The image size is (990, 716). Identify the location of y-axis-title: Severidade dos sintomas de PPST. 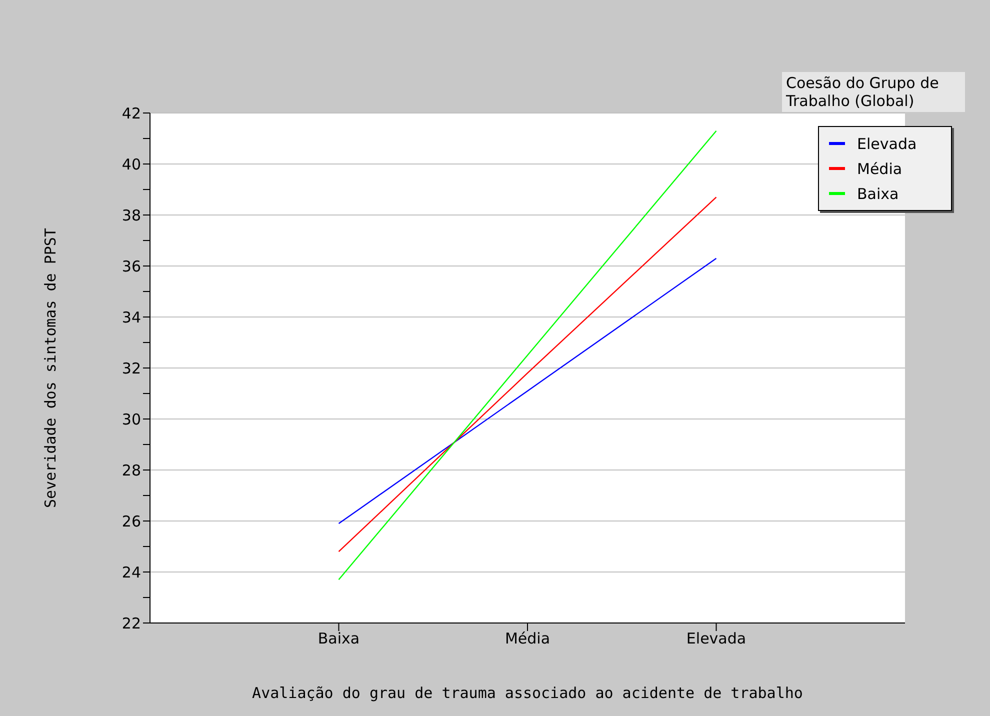
(50, 368).